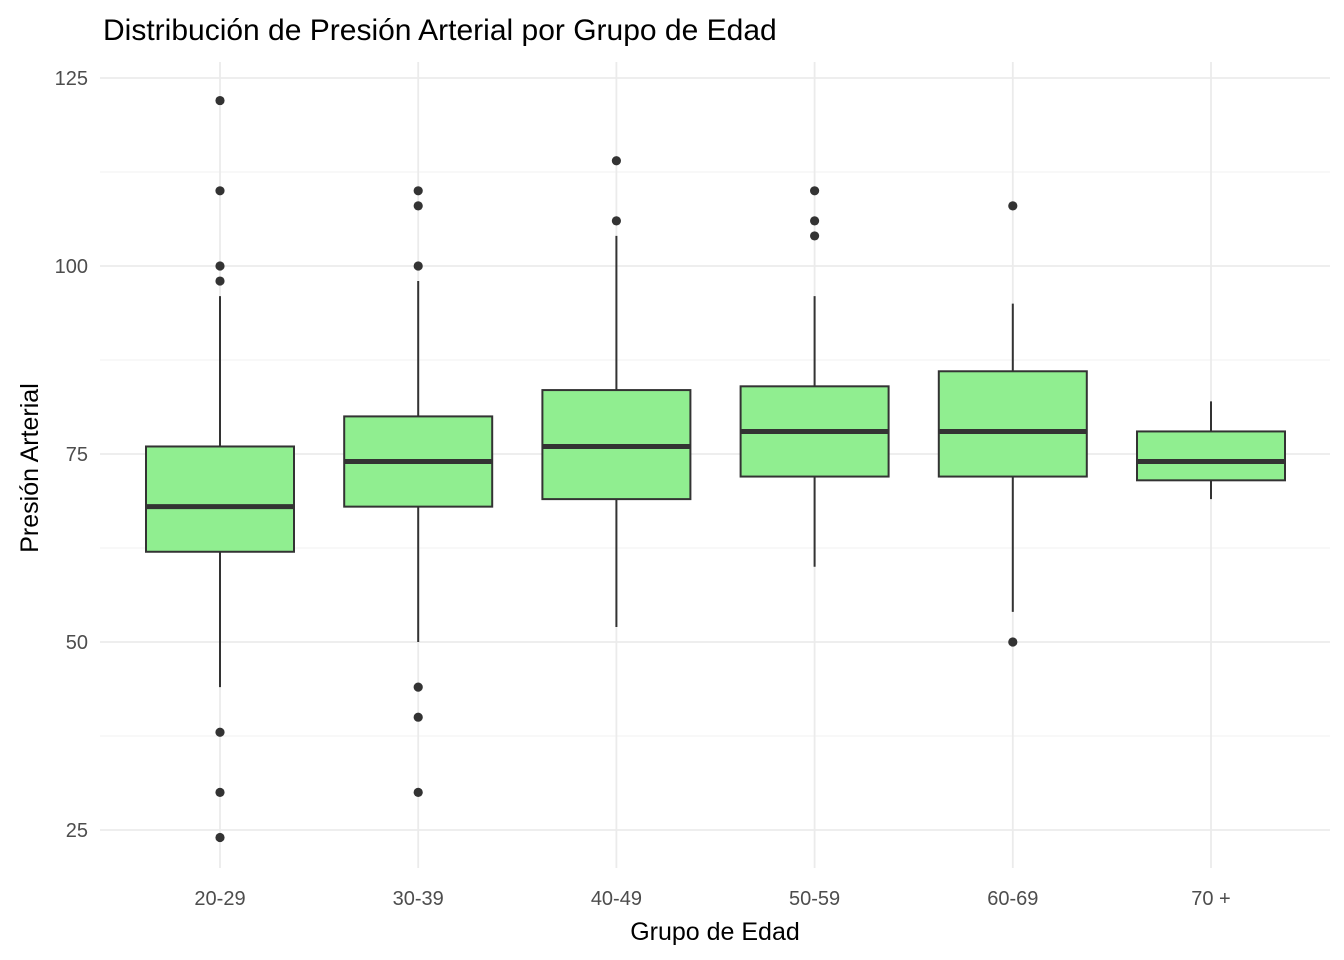  Describe the element at coordinates (712, 899) in the screenshot. I see `x-tick-labels: 20-29 30-39 40-49 50-59 60-69 70 +` at that location.